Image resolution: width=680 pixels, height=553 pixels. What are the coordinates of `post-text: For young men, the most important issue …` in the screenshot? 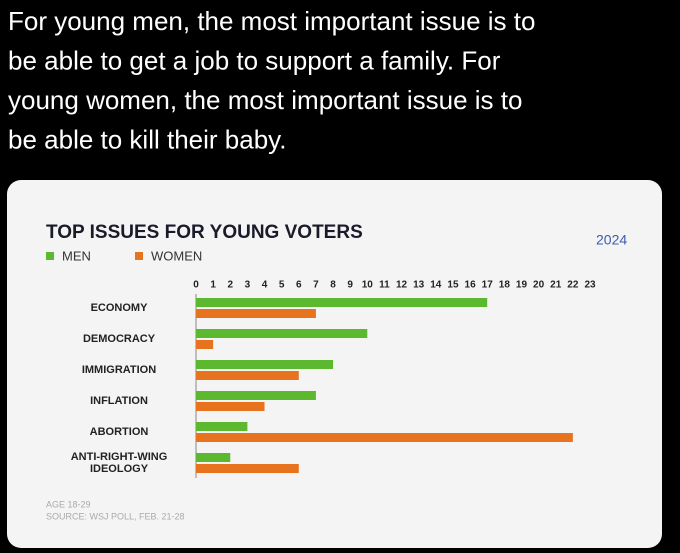 It's located at (271, 21).